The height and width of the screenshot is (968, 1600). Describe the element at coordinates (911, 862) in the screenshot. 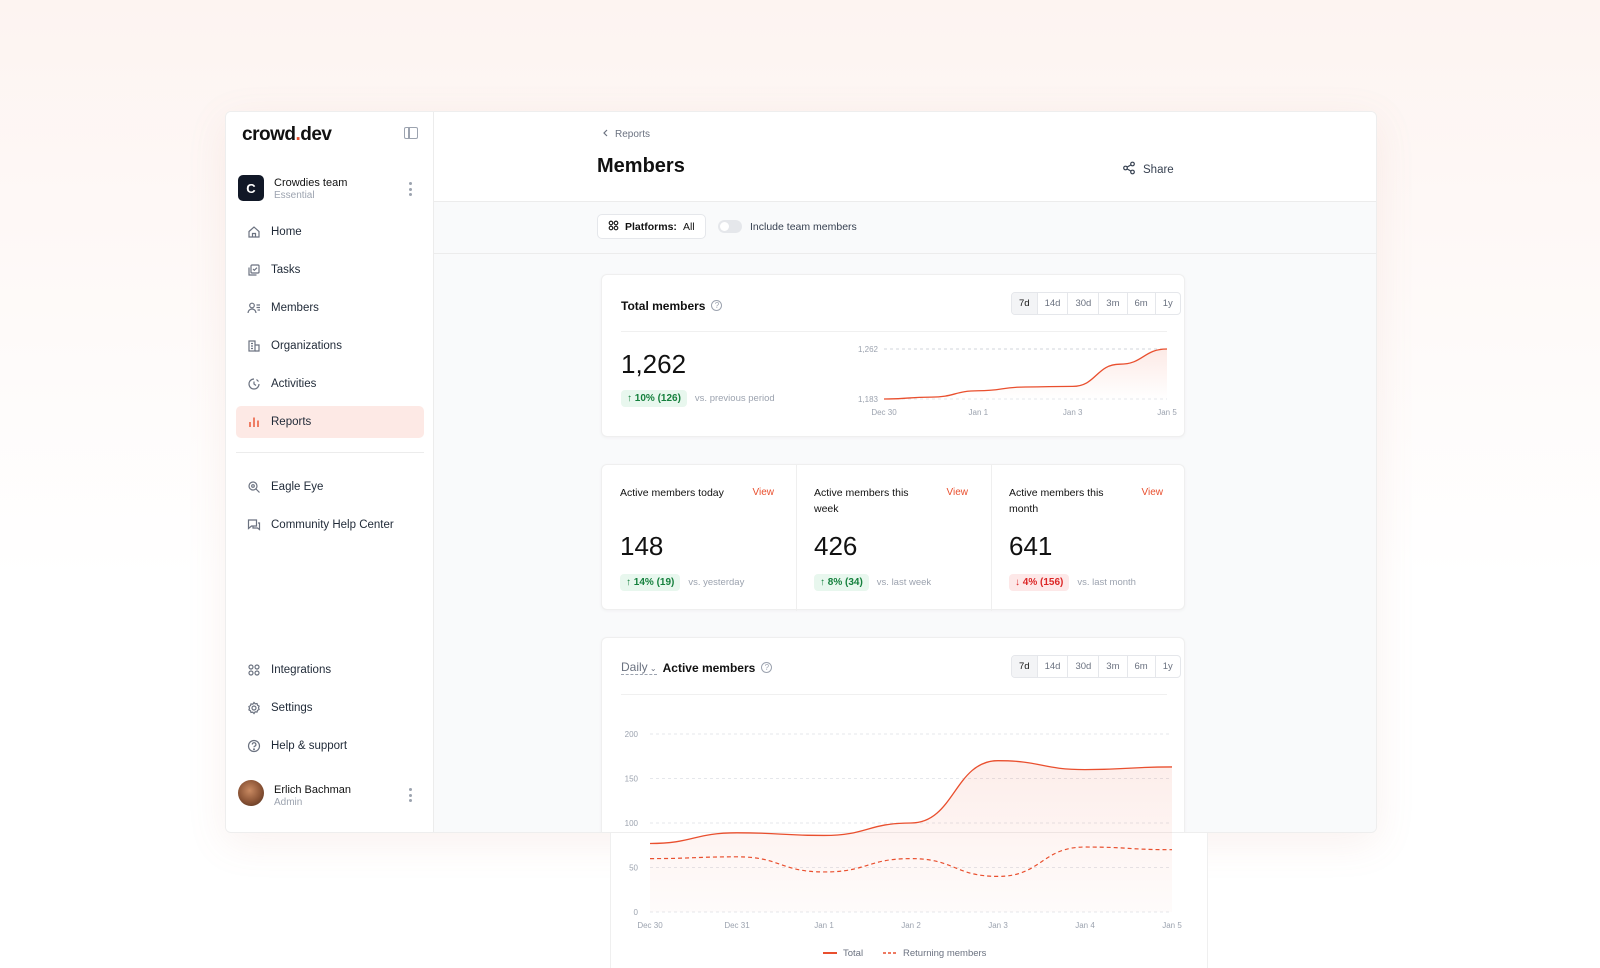

I see `series-line-returning-members` at that location.